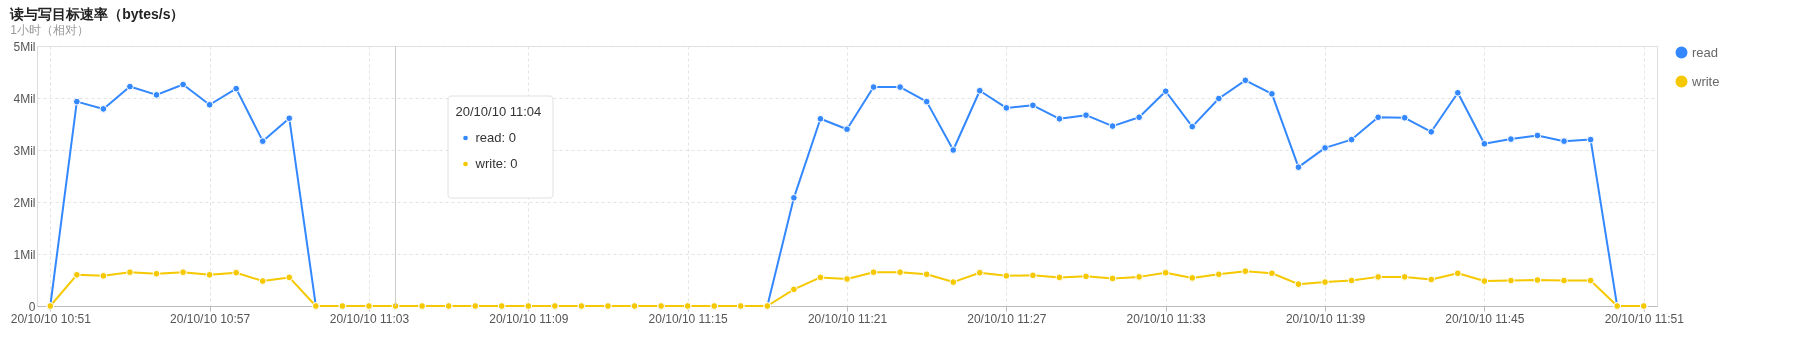 Image resolution: width=1800 pixels, height=360 pixels. What do you see at coordinates (498, 111) in the screenshot?
I see `annotation: 20/10/10 11:04` at bounding box center [498, 111].